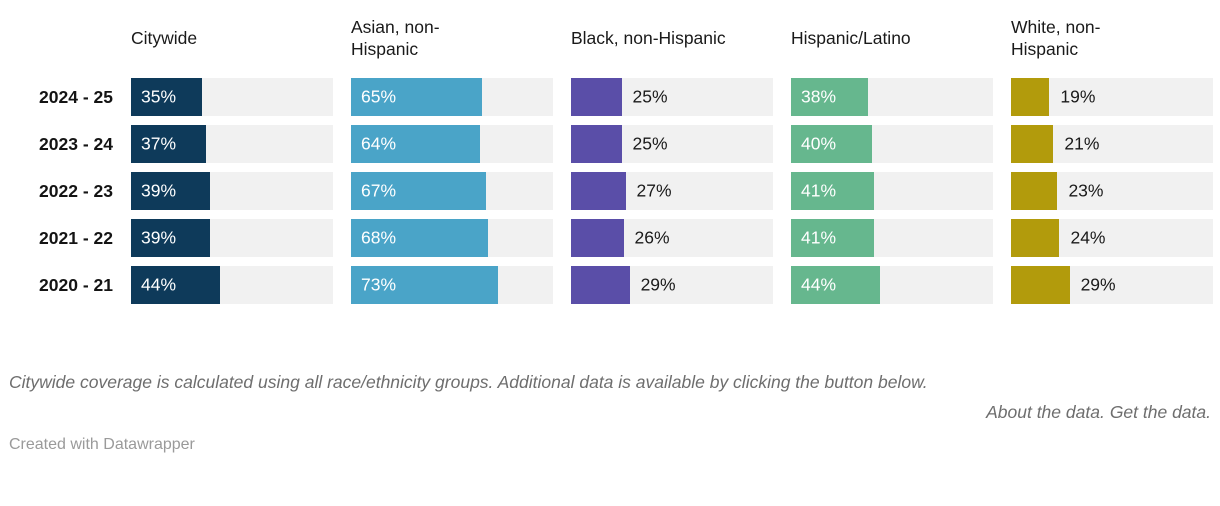  What do you see at coordinates (1112, 191) in the screenshot?
I see `bar-track: 23%` at bounding box center [1112, 191].